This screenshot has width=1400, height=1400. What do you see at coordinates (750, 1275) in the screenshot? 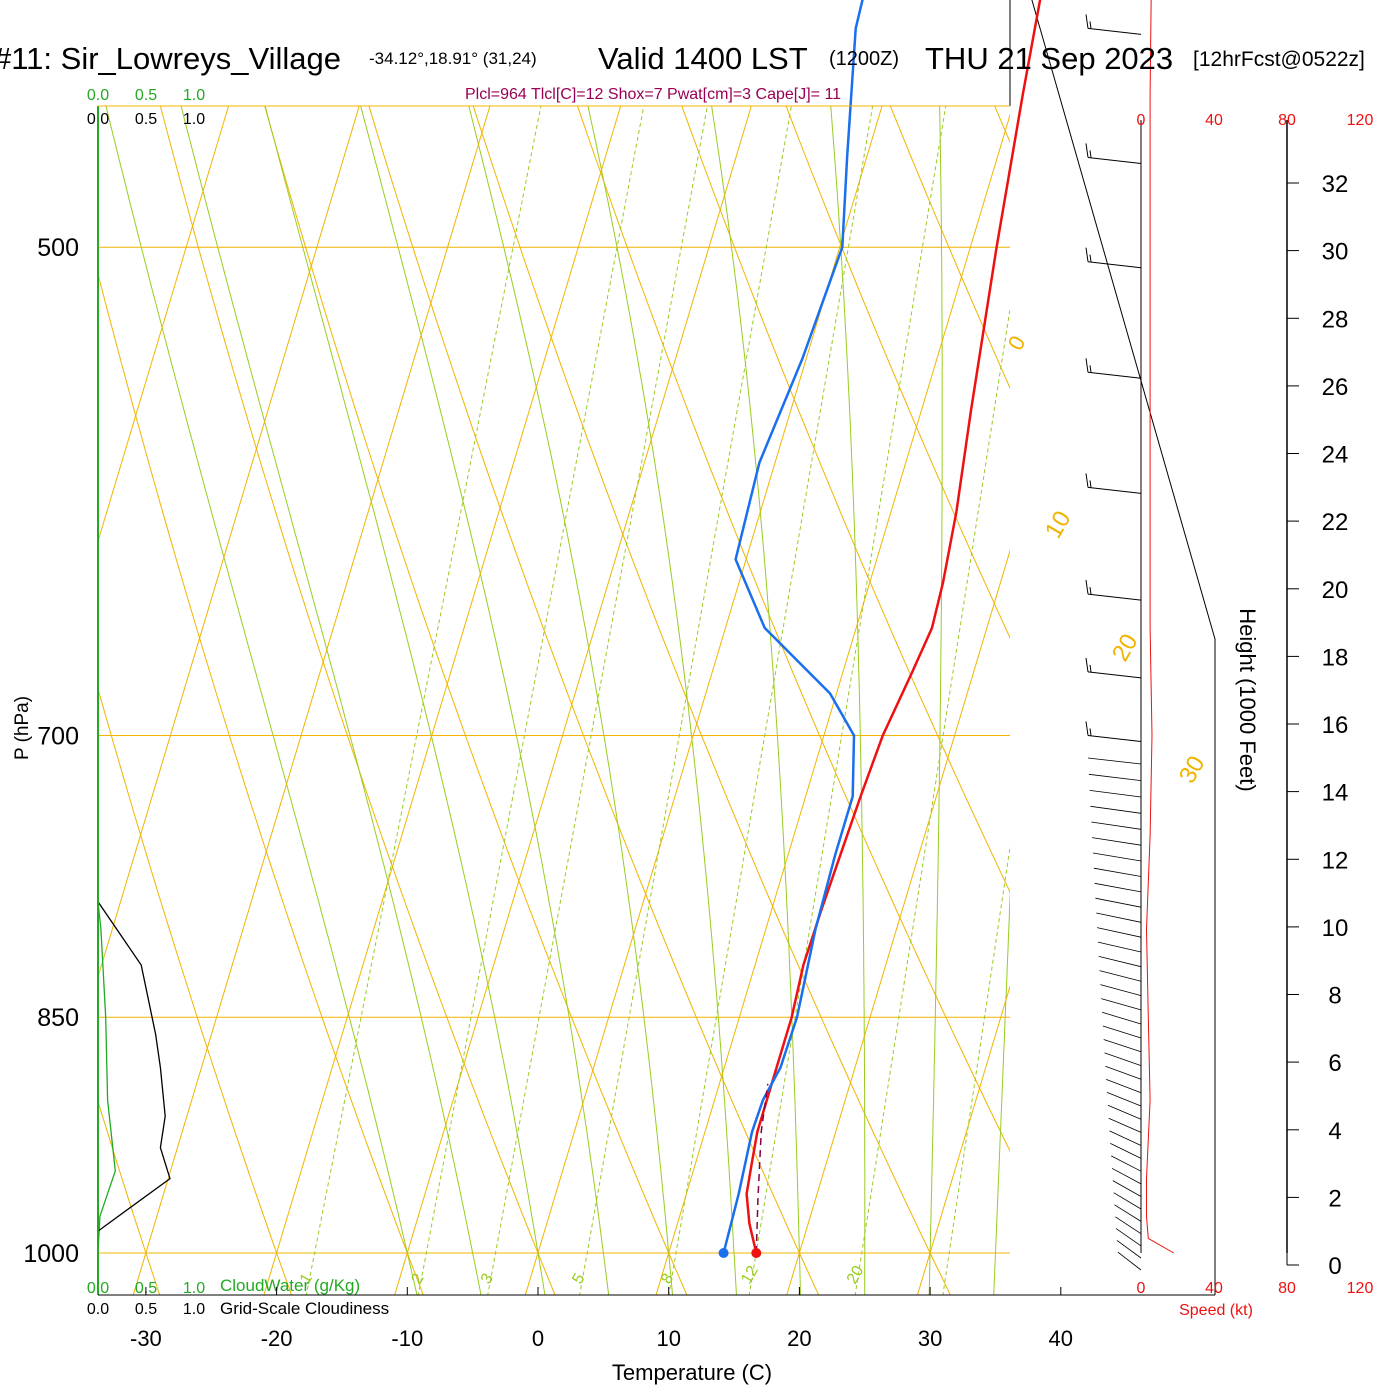
I see `mixing-ratio-label: 12` at bounding box center [750, 1275].